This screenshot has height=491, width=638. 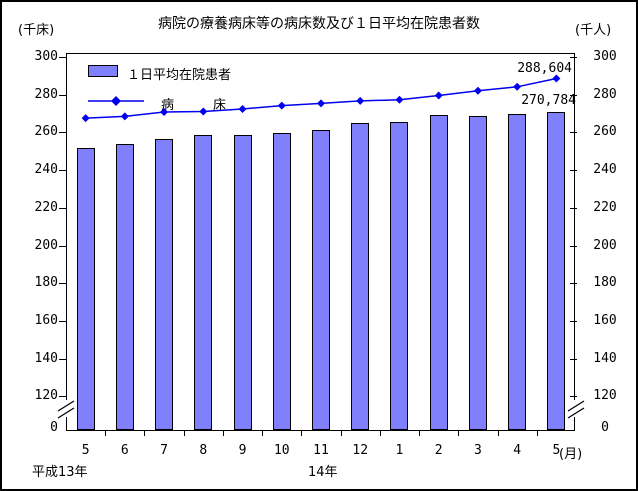 I want to click on y-axis-label-right: 240, so click(x=605, y=170).